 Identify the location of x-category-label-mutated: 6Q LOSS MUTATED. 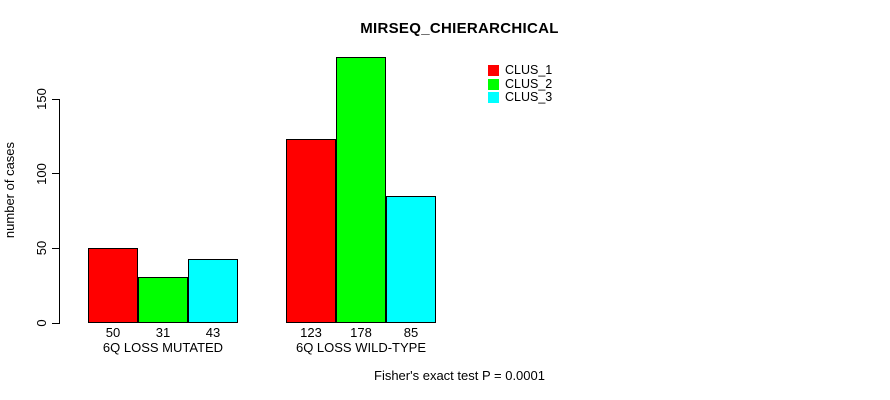
(163, 347).